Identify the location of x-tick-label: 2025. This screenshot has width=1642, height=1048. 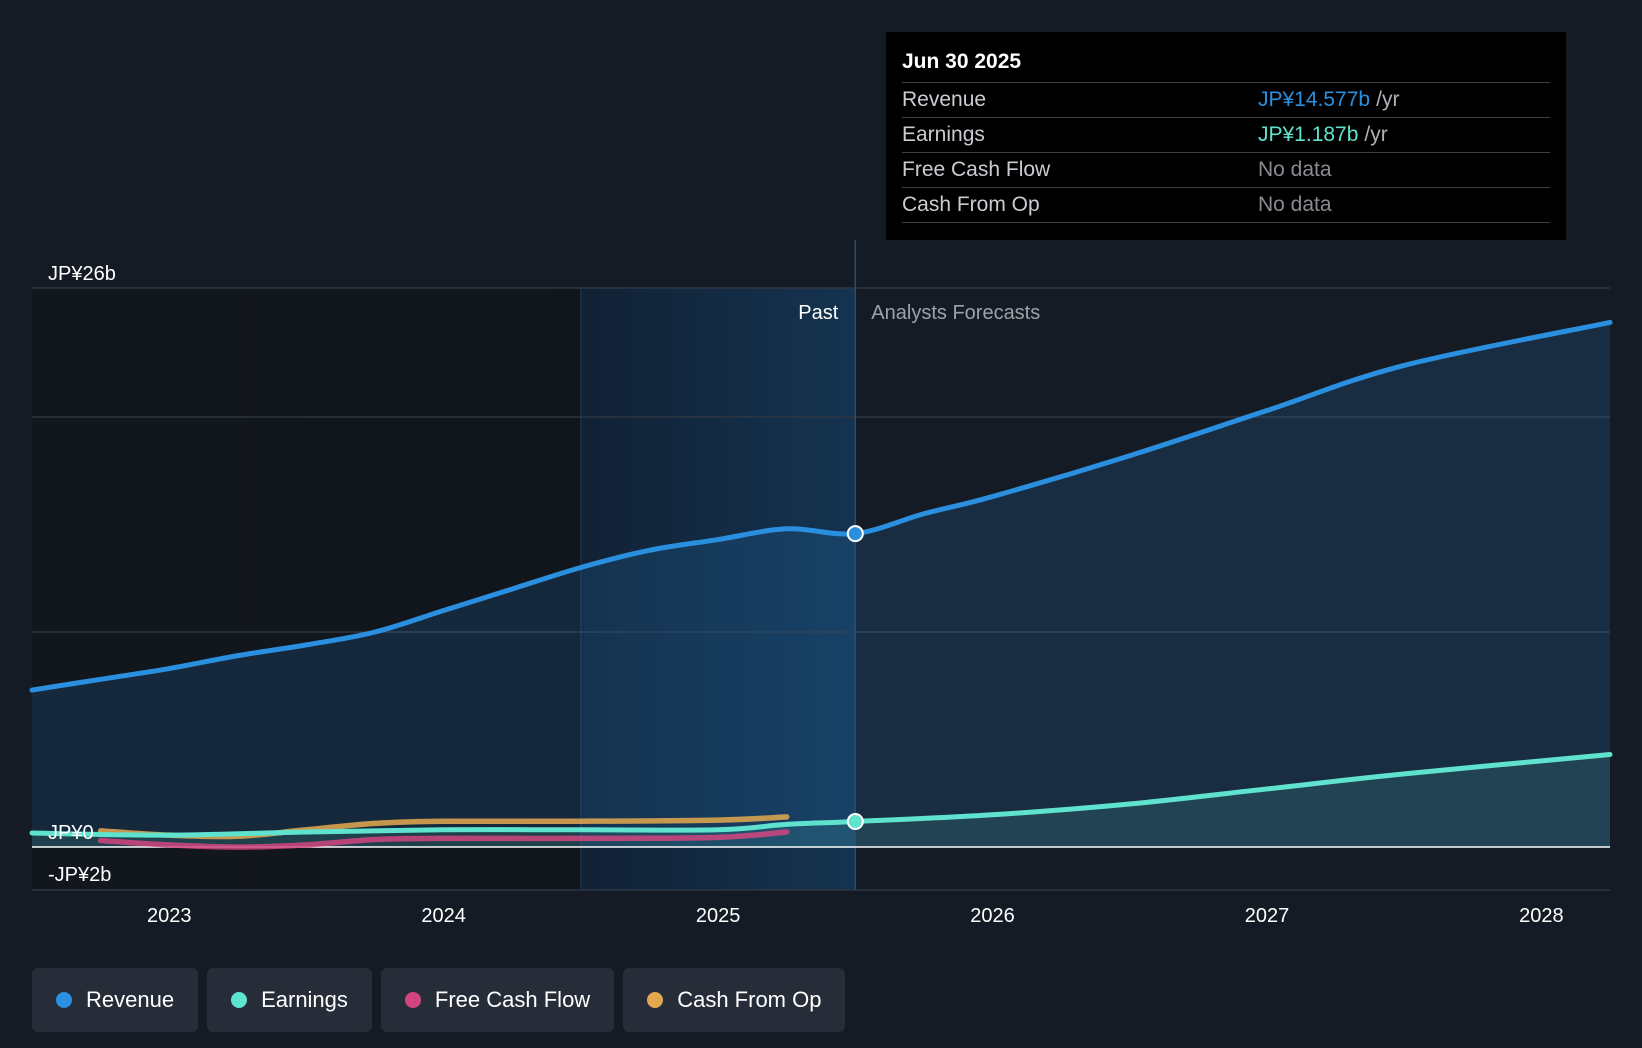
(718, 916).